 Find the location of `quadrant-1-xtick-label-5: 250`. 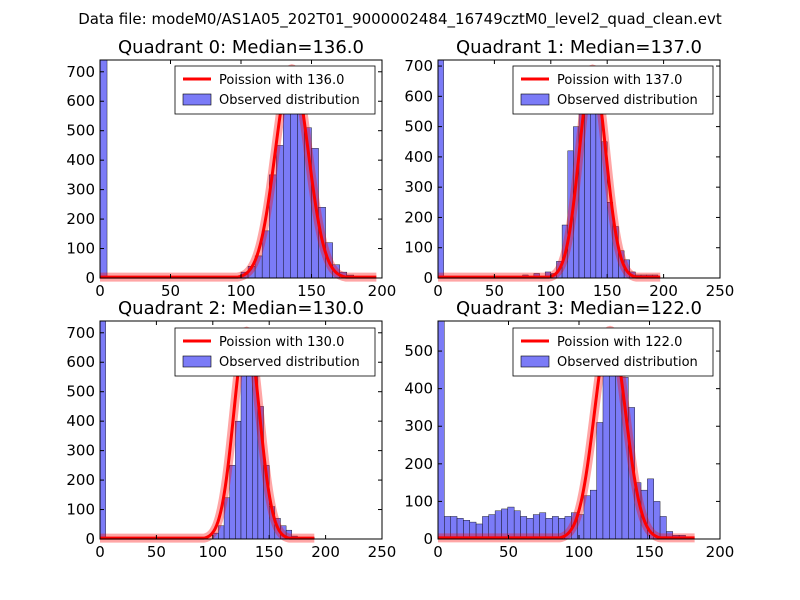

quadrant-1-xtick-label-5: 250 is located at coordinates (720, 291).